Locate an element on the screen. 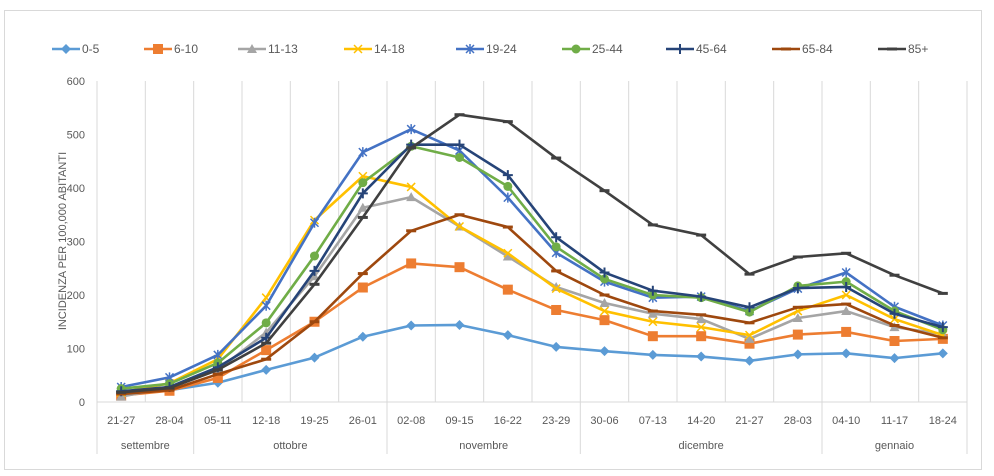 The image size is (994, 476). x-tick-label: 30-06 is located at coordinates (604, 421).